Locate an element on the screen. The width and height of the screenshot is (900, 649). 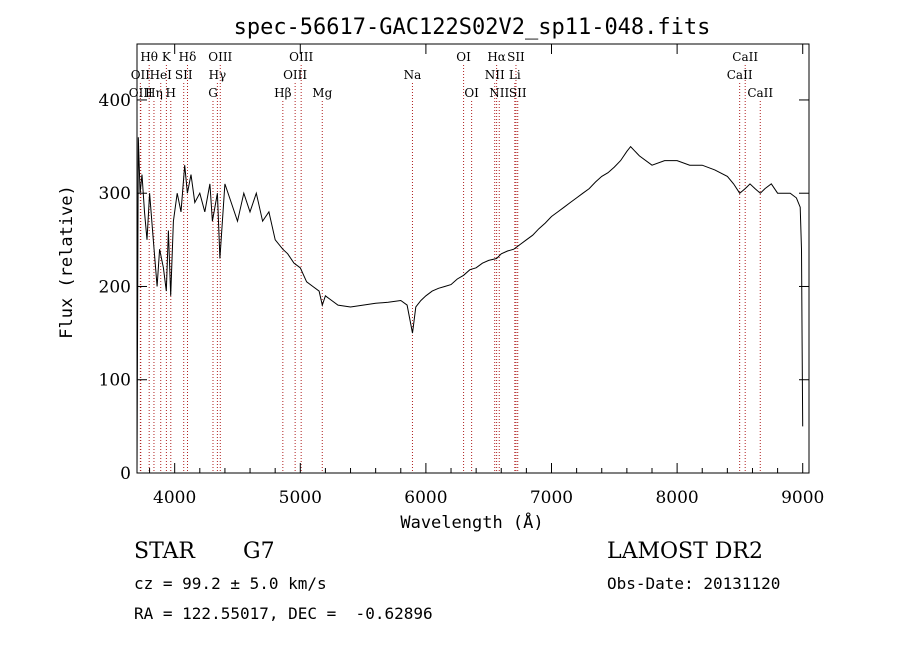
y-tick-label: 100 is located at coordinates (115, 381).